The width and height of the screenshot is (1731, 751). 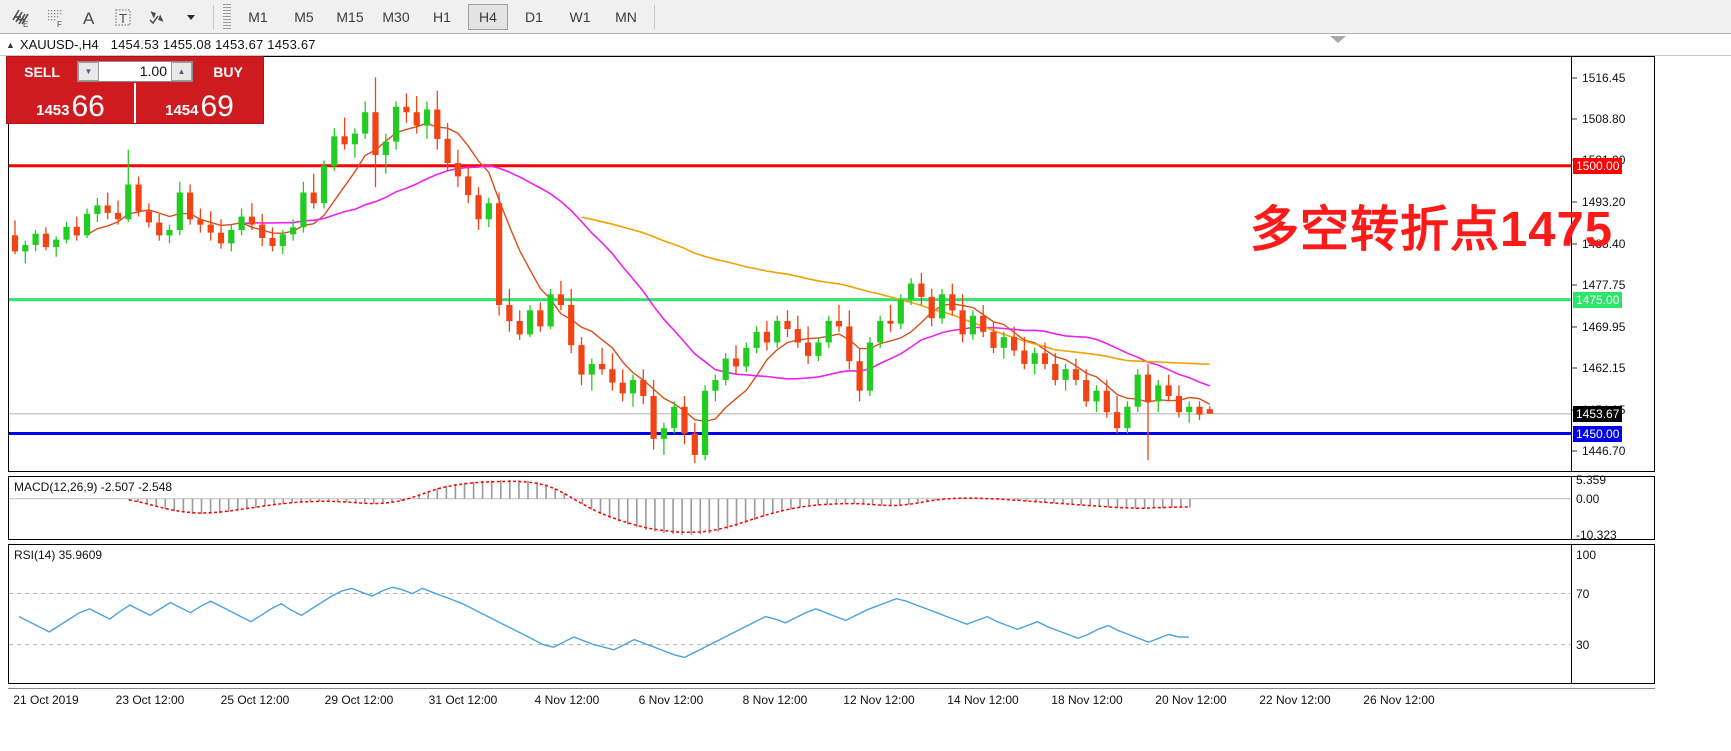 What do you see at coordinates (1598, 433) in the screenshot?
I see `price-level-badge: 1450.00` at bounding box center [1598, 433].